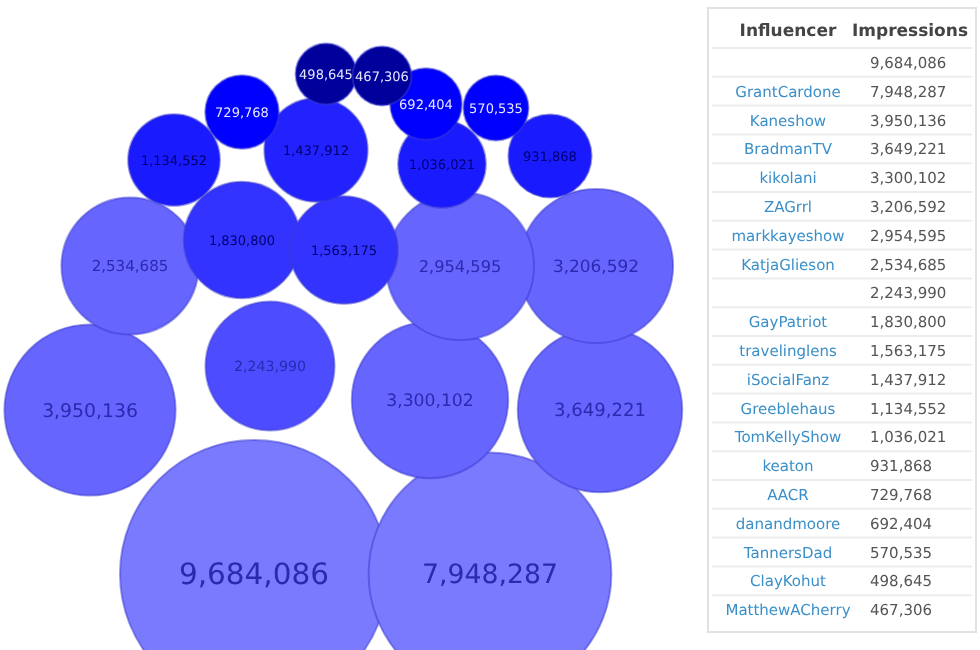  What do you see at coordinates (254, 575) in the screenshot?
I see `text: 9,684,086` at bounding box center [254, 575].